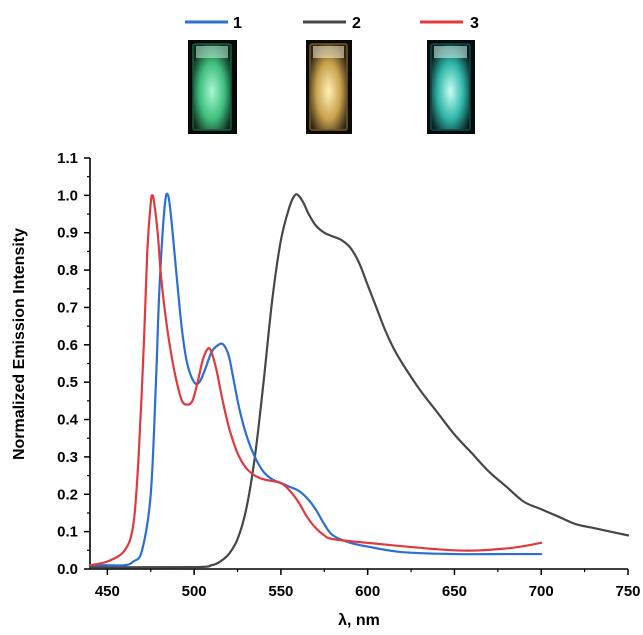 The image size is (643, 635). Describe the element at coordinates (449, 23) in the screenshot. I see `legend-item-3: 3` at that location.